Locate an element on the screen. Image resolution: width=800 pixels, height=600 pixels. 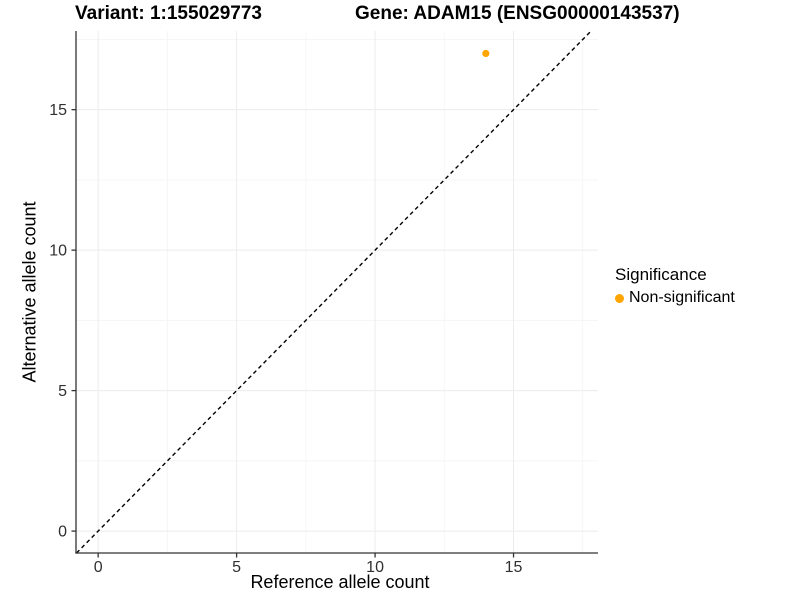
plot-title-variant: Variant: 1:155029773 is located at coordinates (168, 13).